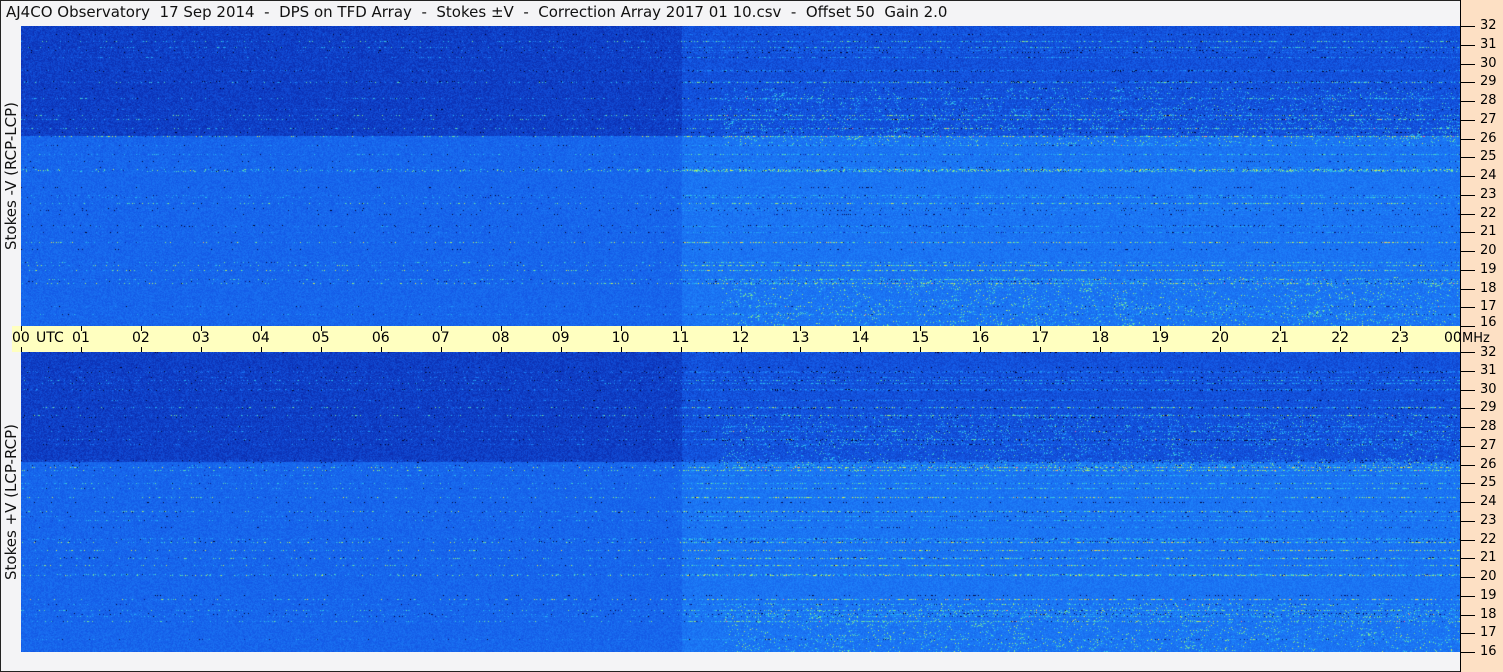  What do you see at coordinates (50, 338) in the screenshot?
I see `time-unit-unit_left: UTC` at bounding box center [50, 338].